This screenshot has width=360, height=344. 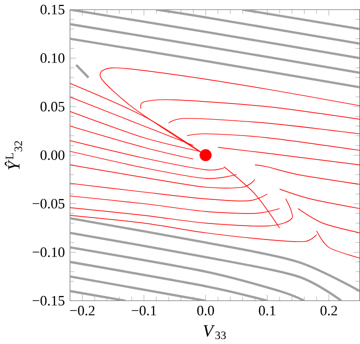 I want to click on y-tick-label: 0.10, so click(x=52, y=58).